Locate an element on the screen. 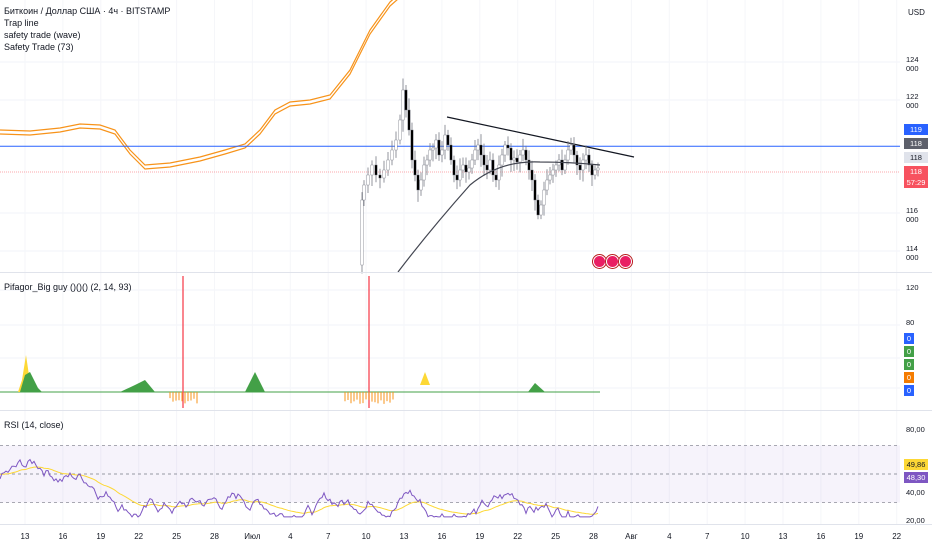 The width and height of the screenshot is (932, 550). oscillator-legend: Pifagor_Big guy ()()() (2, 14, 93) is located at coordinates (68, 287).